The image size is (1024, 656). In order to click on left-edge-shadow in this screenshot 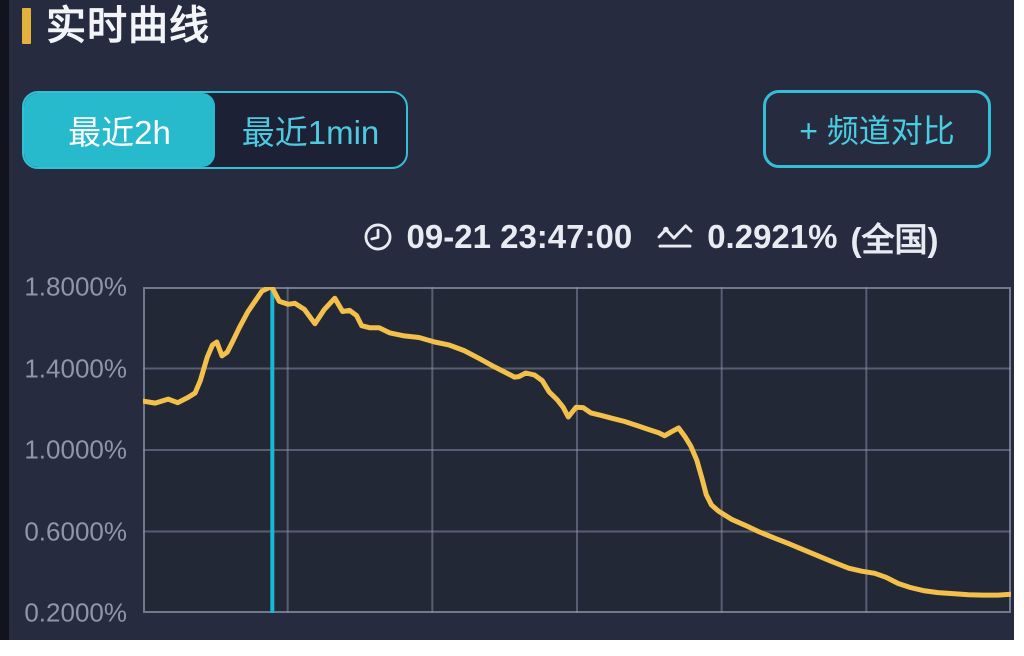, I will do `click(4, 320)`.